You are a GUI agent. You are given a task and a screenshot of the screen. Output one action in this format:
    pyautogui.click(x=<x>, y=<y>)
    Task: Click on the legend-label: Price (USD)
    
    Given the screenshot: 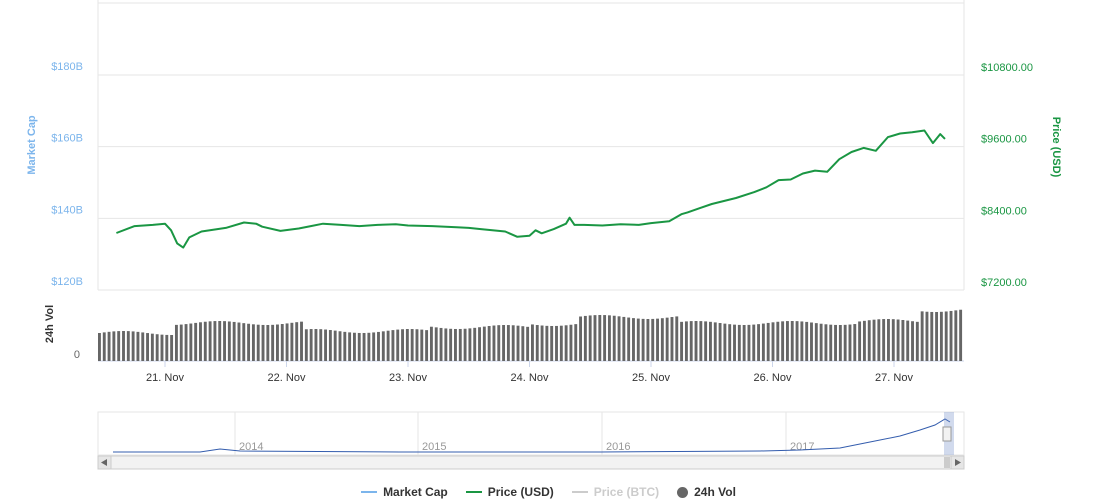 What is the action you would take?
    pyautogui.click(x=520, y=492)
    